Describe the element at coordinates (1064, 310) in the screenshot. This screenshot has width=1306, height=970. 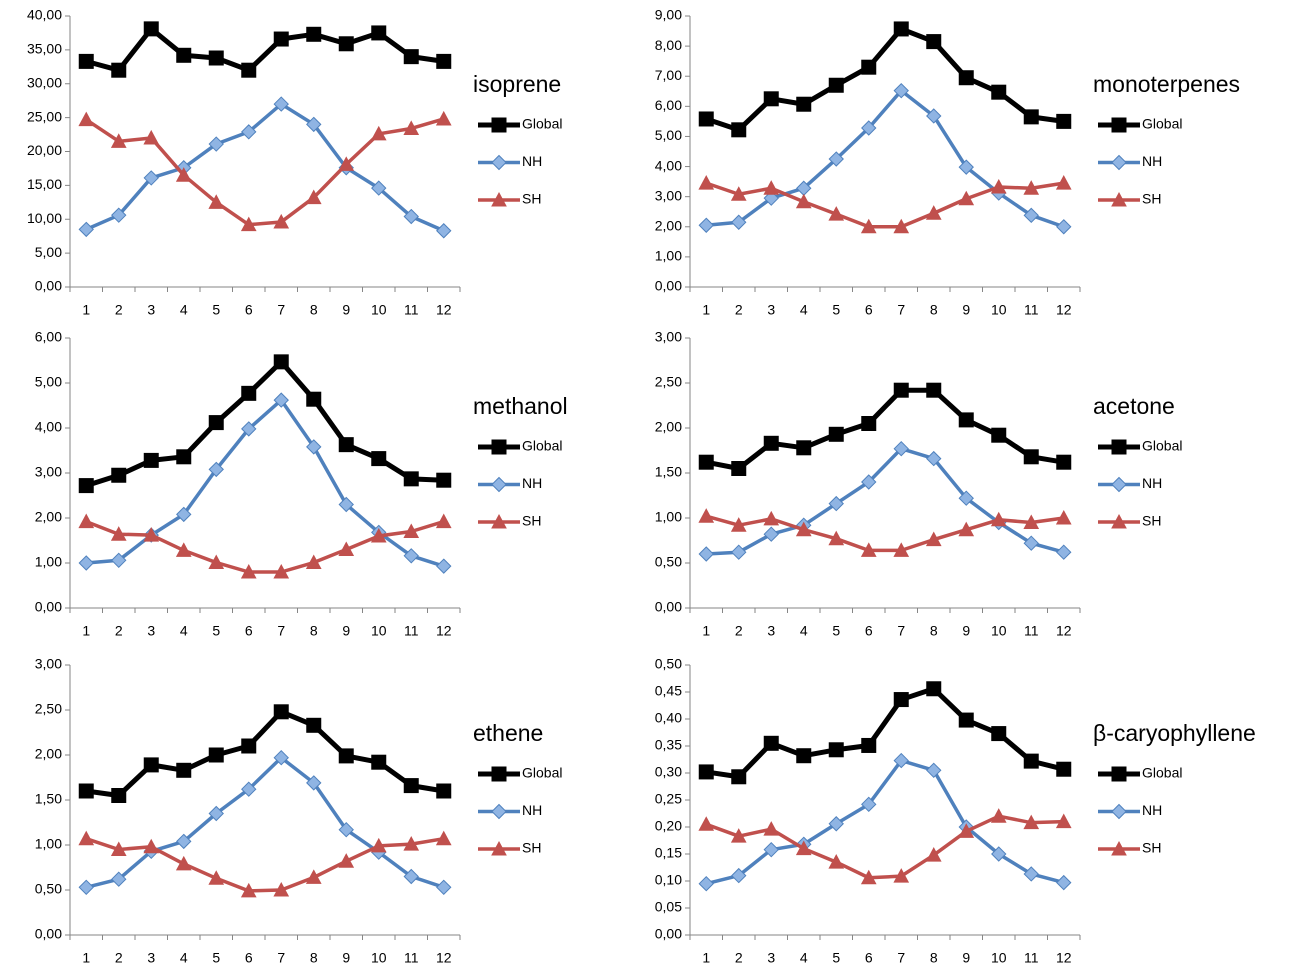
I see `x-tick-label: 12` at that location.